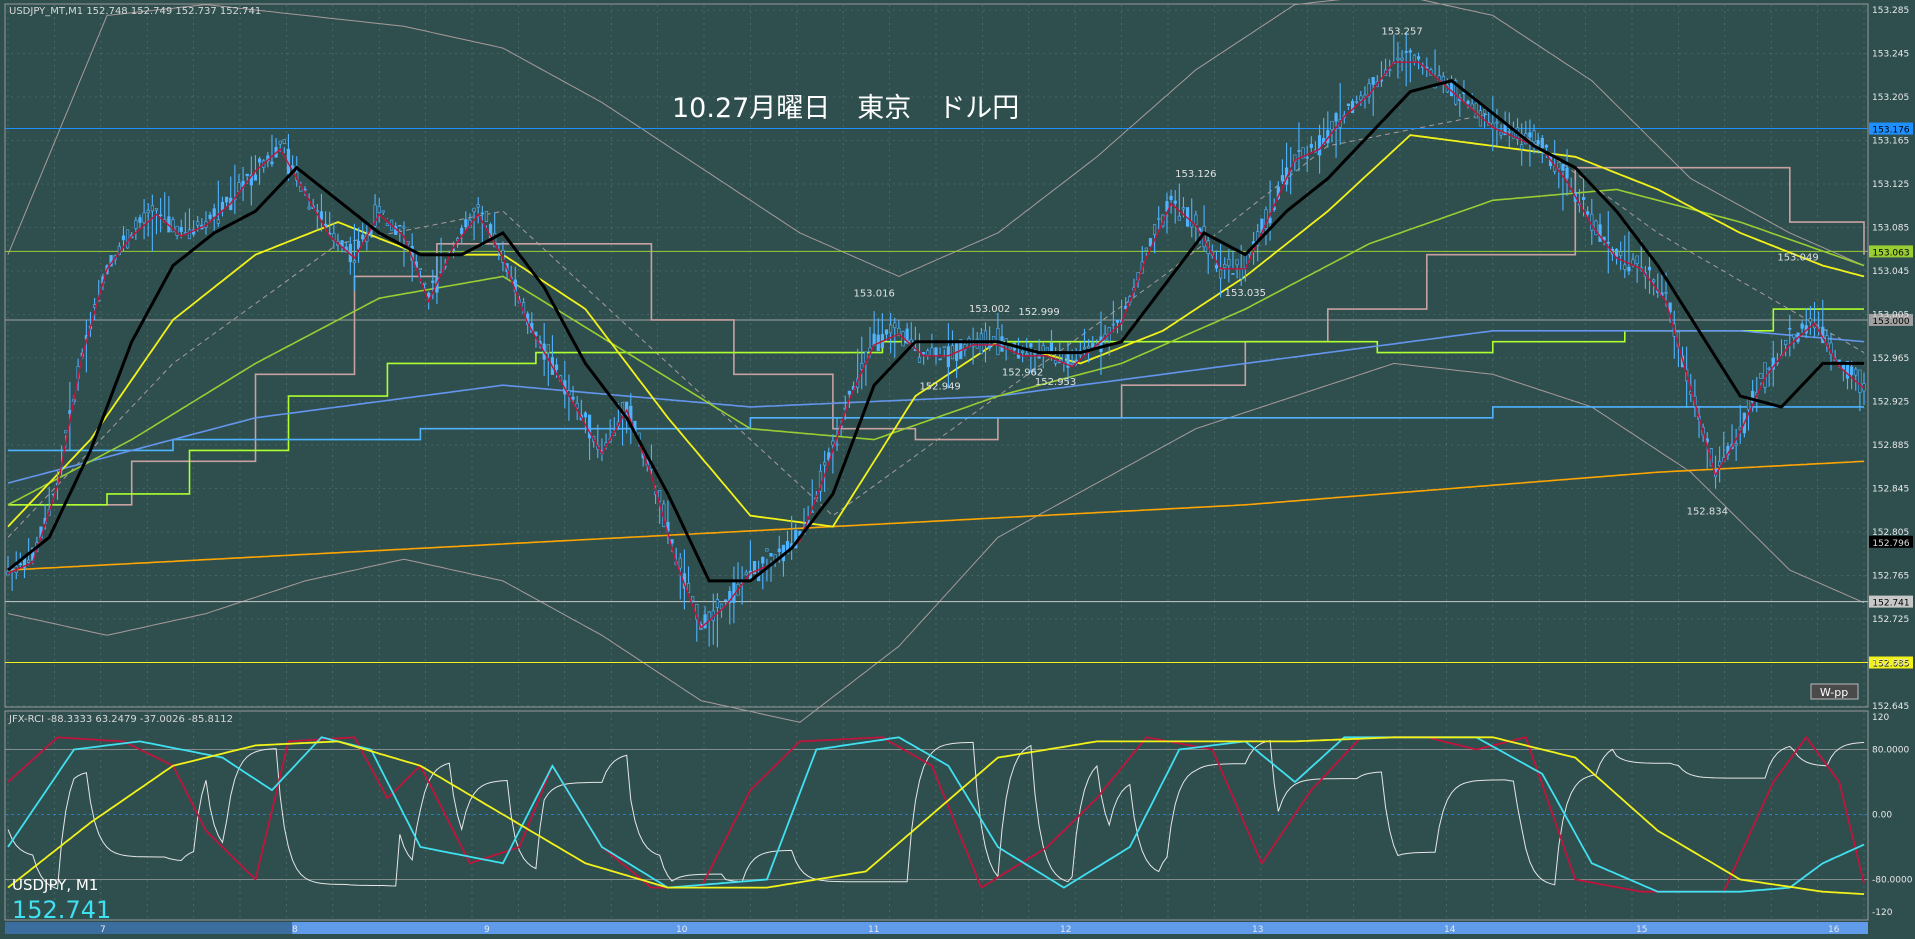 Image resolution: width=1915 pixels, height=939 pixels. What do you see at coordinates (1022, 372) in the screenshot?
I see `price-extreme-label: 152.962` at bounding box center [1022, 372].